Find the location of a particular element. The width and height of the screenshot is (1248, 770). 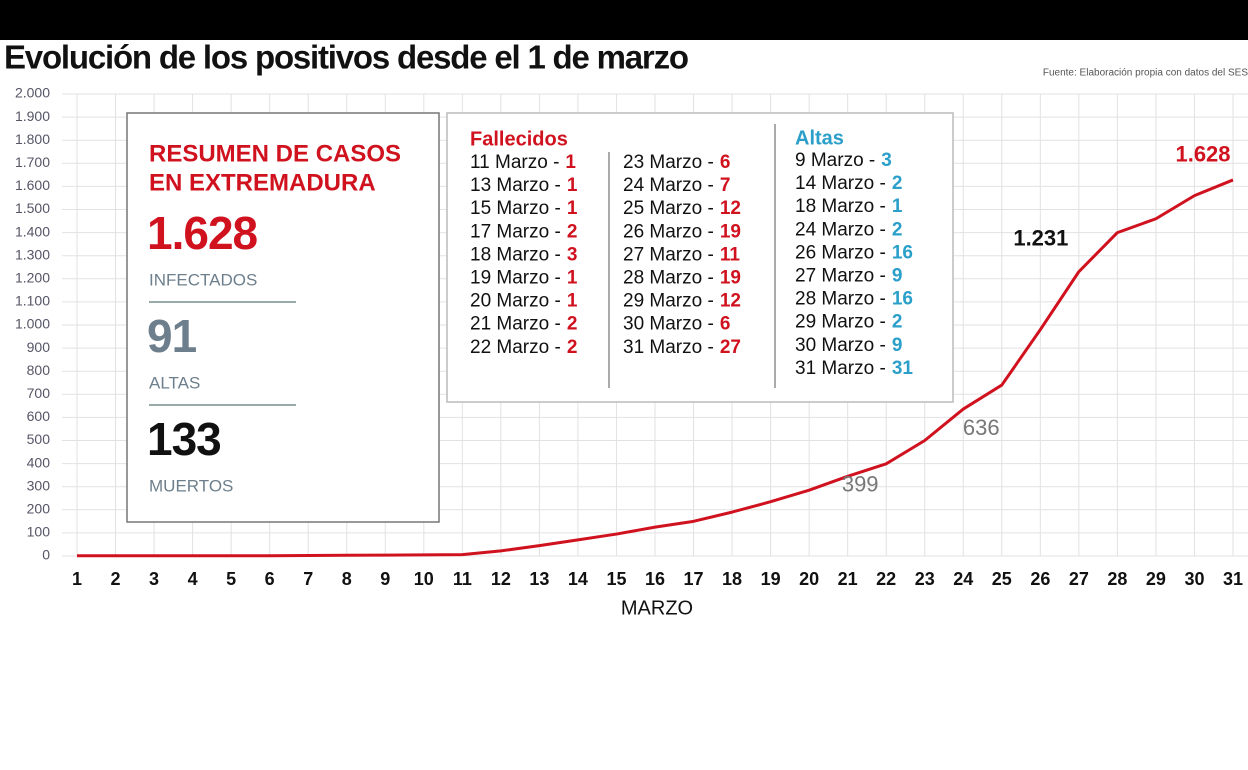

y-tick-label: 800 is located at coordinates (39, 370).